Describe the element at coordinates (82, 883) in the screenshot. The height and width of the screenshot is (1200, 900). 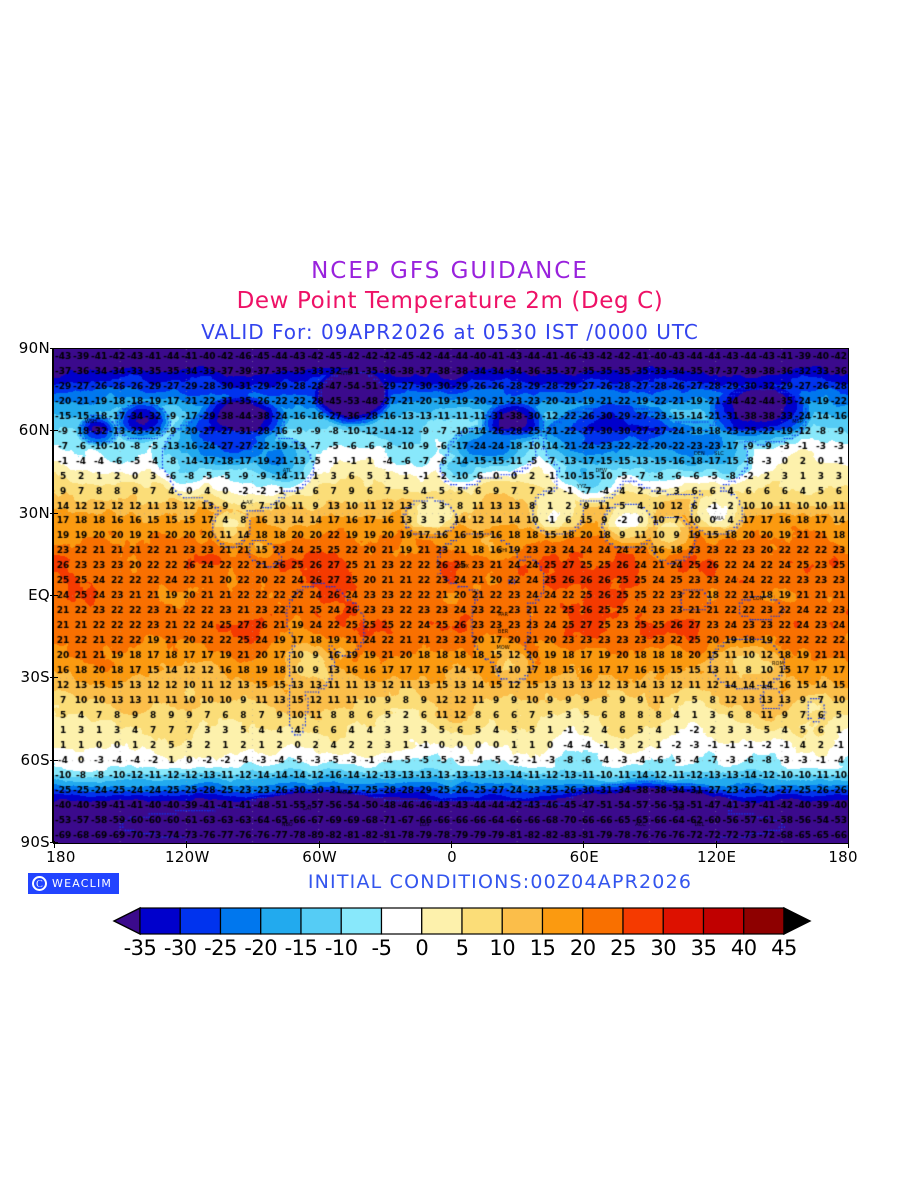
I see `logo-label: WEACLIM` at that location.